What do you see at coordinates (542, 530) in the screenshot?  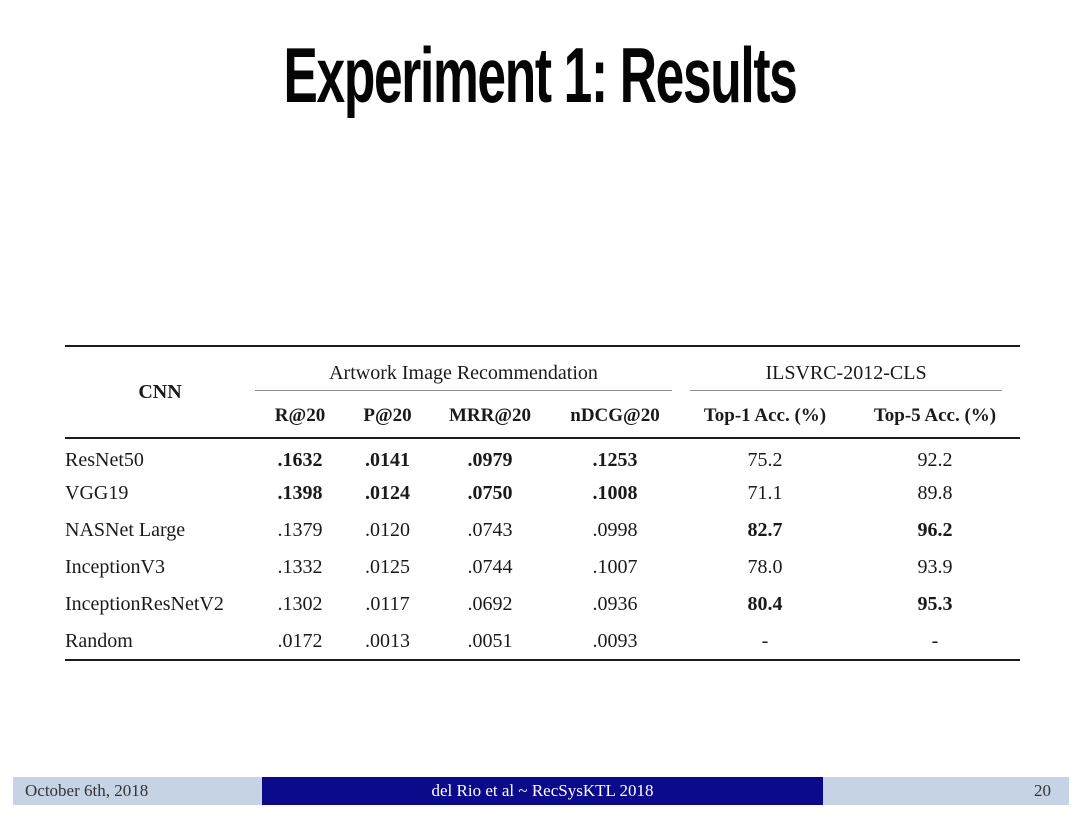 I see `table-row: NASNet Large .1379 .0120 .0743 .0998 82.7 96.2` at bounding box center [542, 530].